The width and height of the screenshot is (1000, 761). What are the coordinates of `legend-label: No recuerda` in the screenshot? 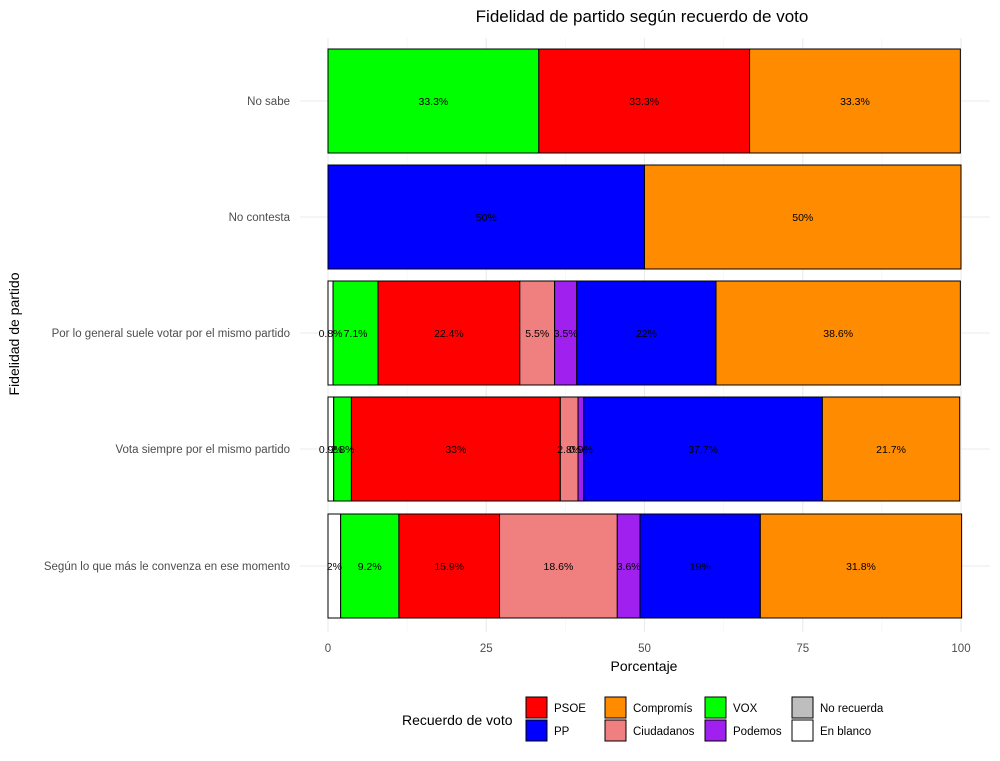 It's located at (852, 709).